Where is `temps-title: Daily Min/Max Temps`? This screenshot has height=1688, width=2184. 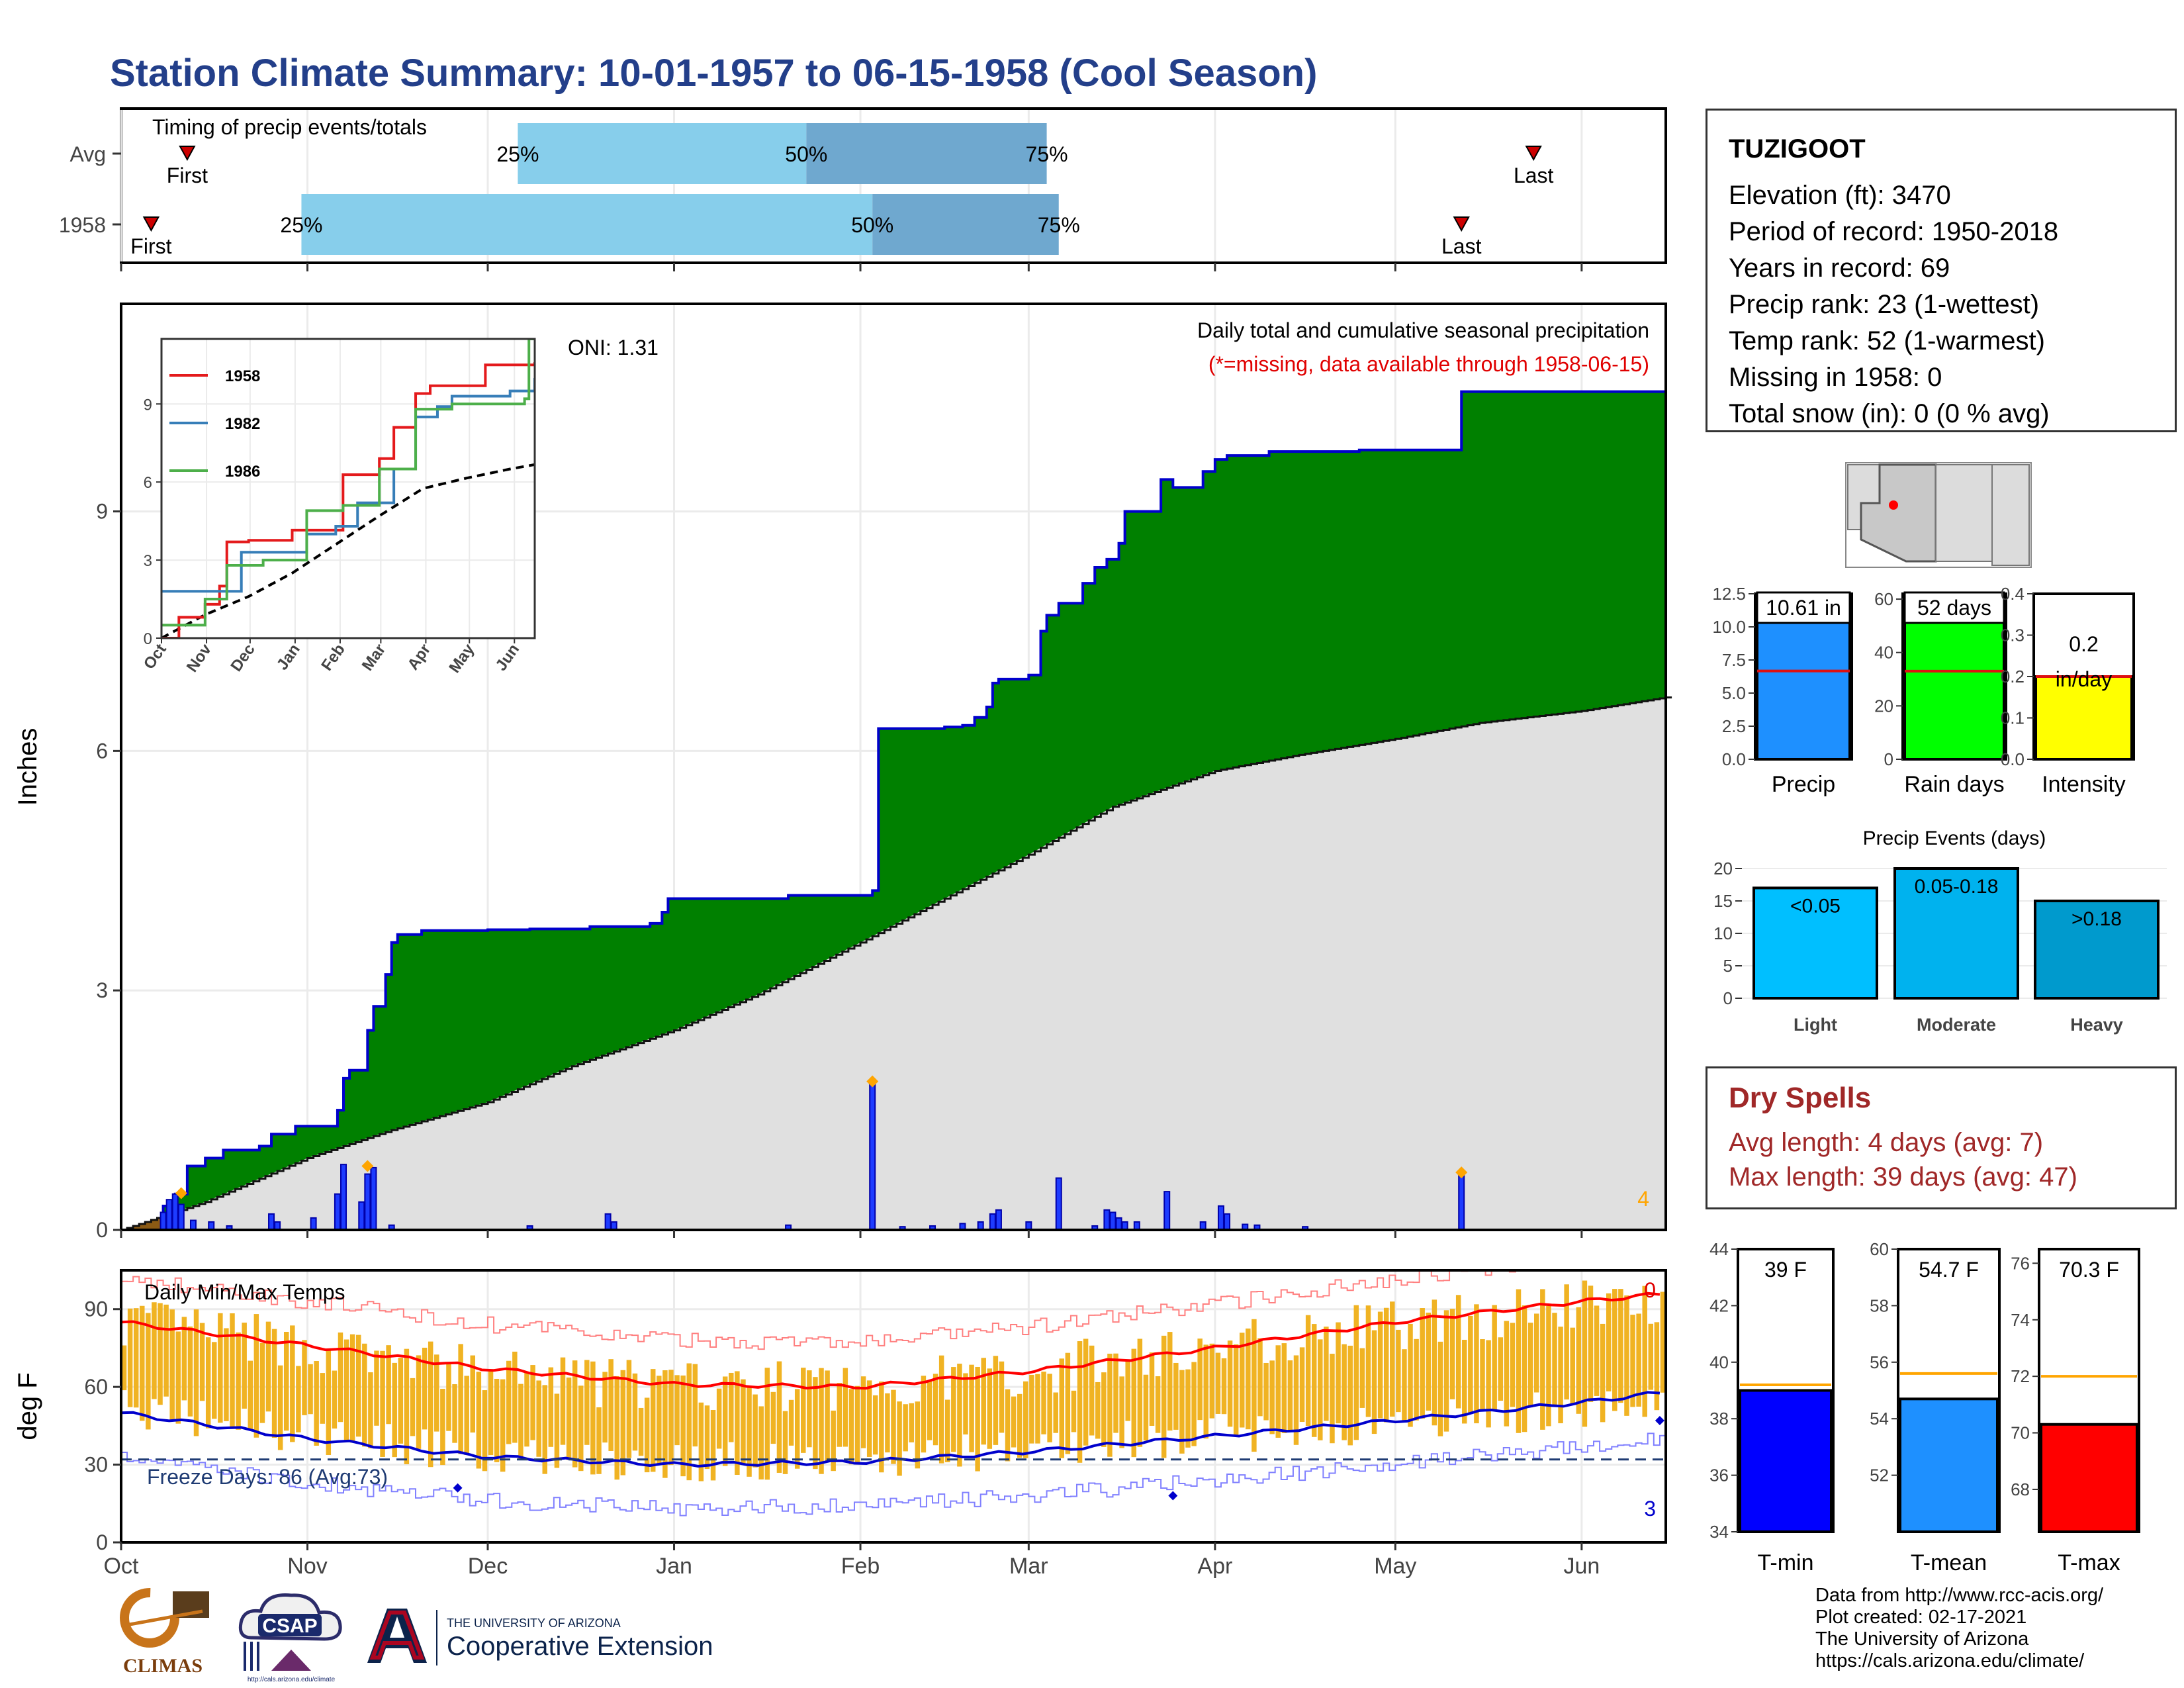
temps-title: Daily Min/Max Temps is located at coordinates (245, 1292).